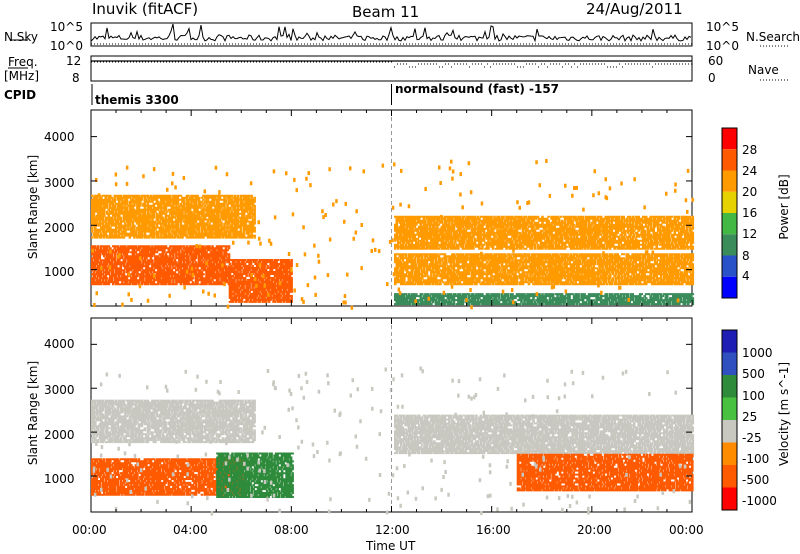 Image resolution: width=800 pixels, height=554 pixels. Describe the element at coordinates (33, 207) in the screenshot. I see `power-ylabel: Slant Range [km]` at that location.